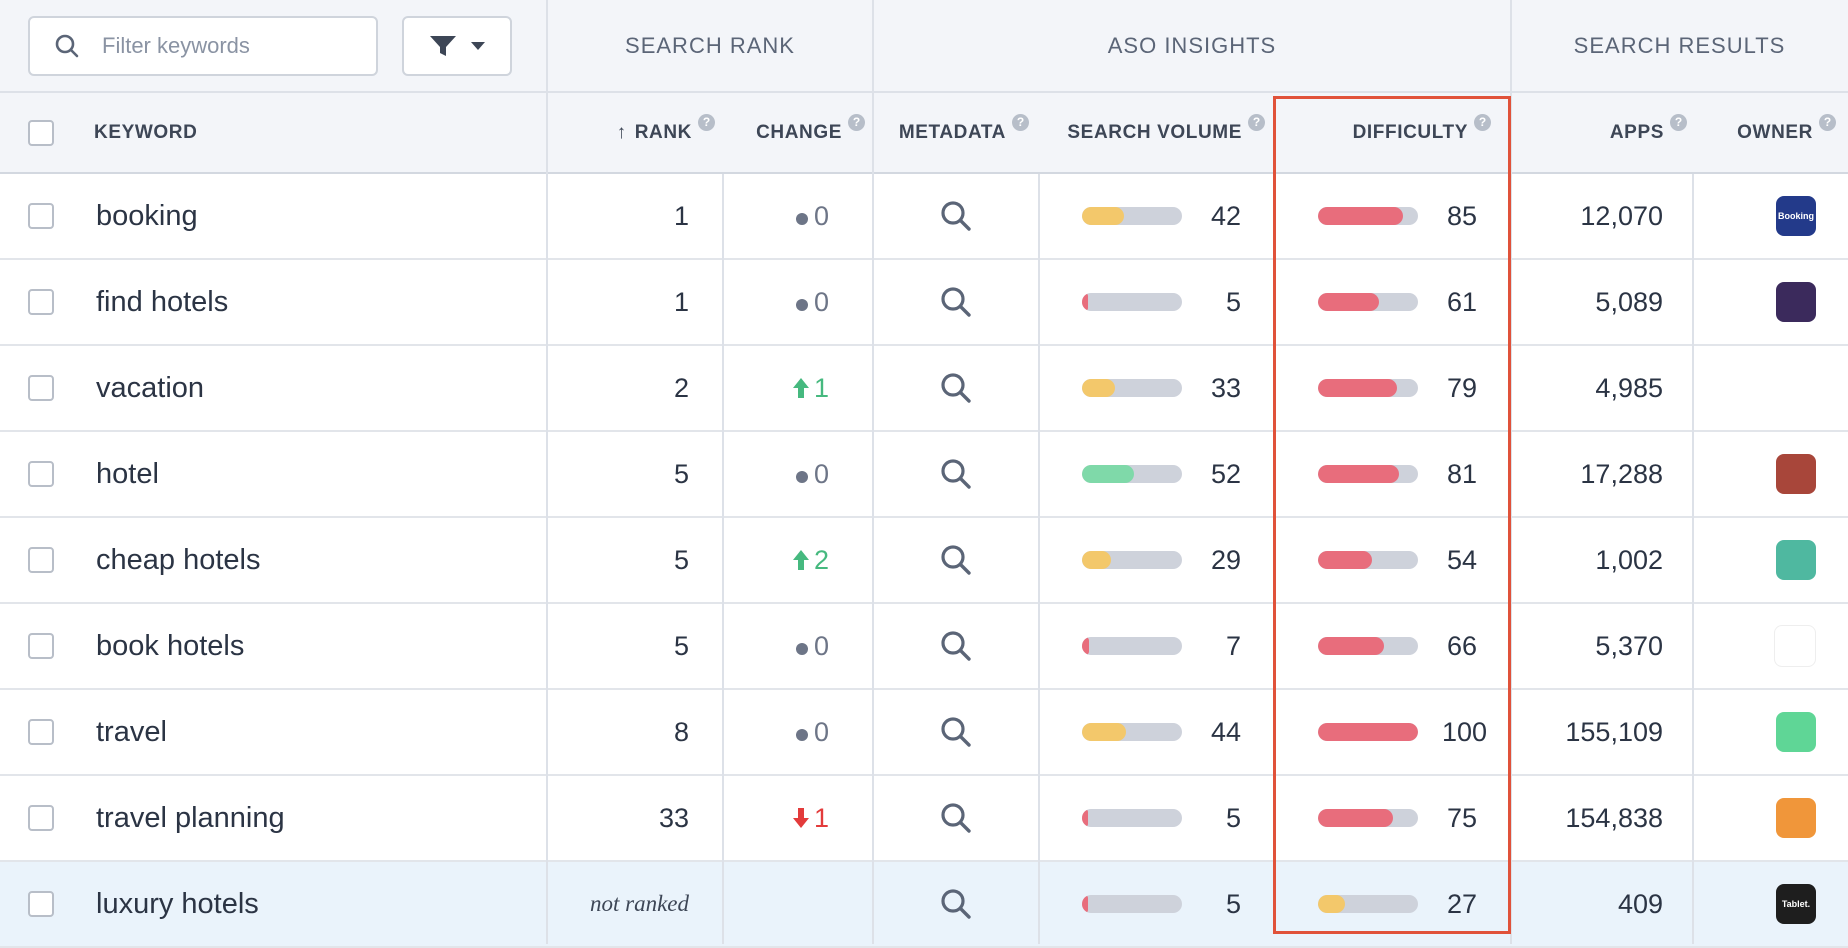 The width and height of the screenshot is (1848, 948). What do you see at coordinates (798, 904) in the screenshot?
I see `change-cell` at bounding box center [798, 904].